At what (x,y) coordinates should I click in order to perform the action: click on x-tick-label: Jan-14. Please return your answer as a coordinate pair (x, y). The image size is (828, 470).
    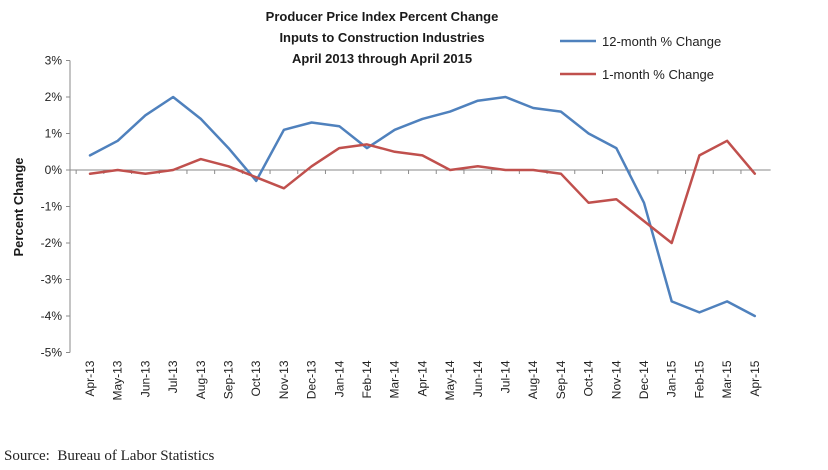
    Looking at the image, I should click on (339, 378).